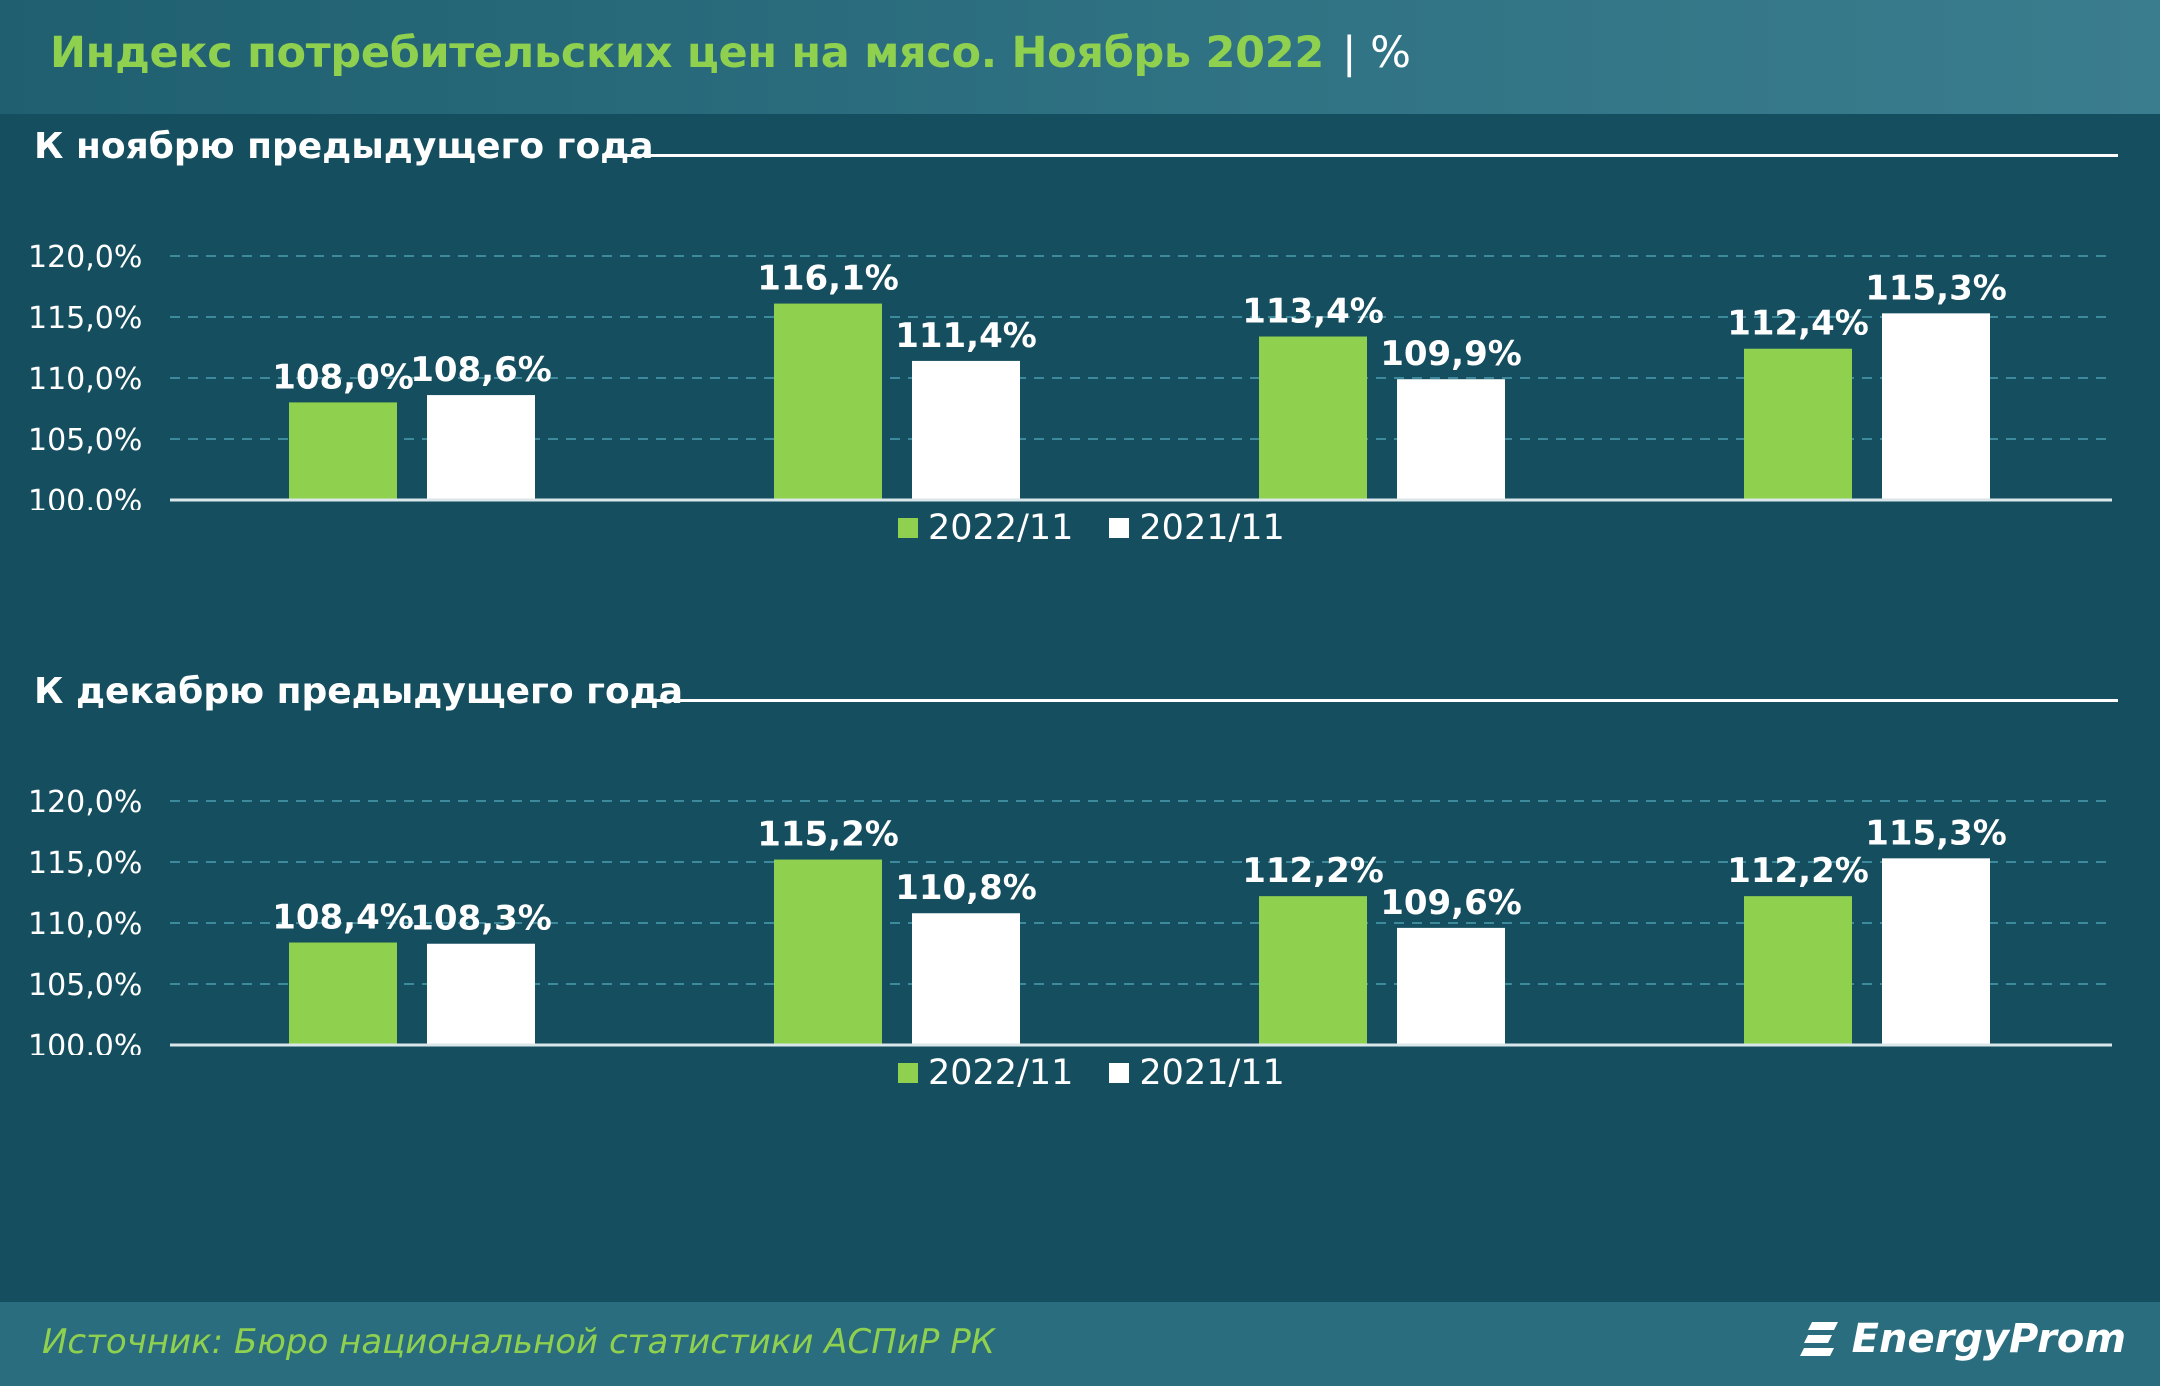  I want to click on data-label: 109,6%, so click(1451, 903).